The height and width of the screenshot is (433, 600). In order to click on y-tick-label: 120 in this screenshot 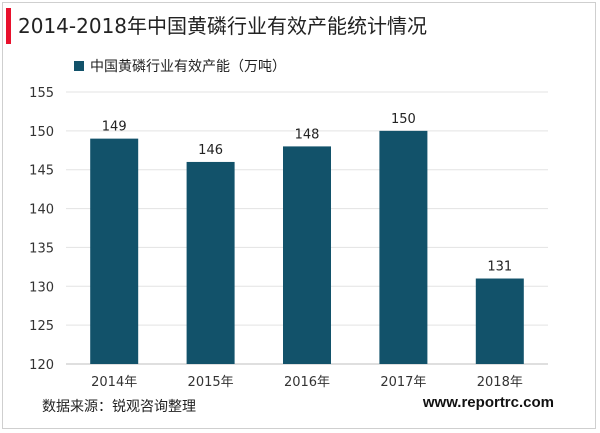, I will do `click(41, 365)`.